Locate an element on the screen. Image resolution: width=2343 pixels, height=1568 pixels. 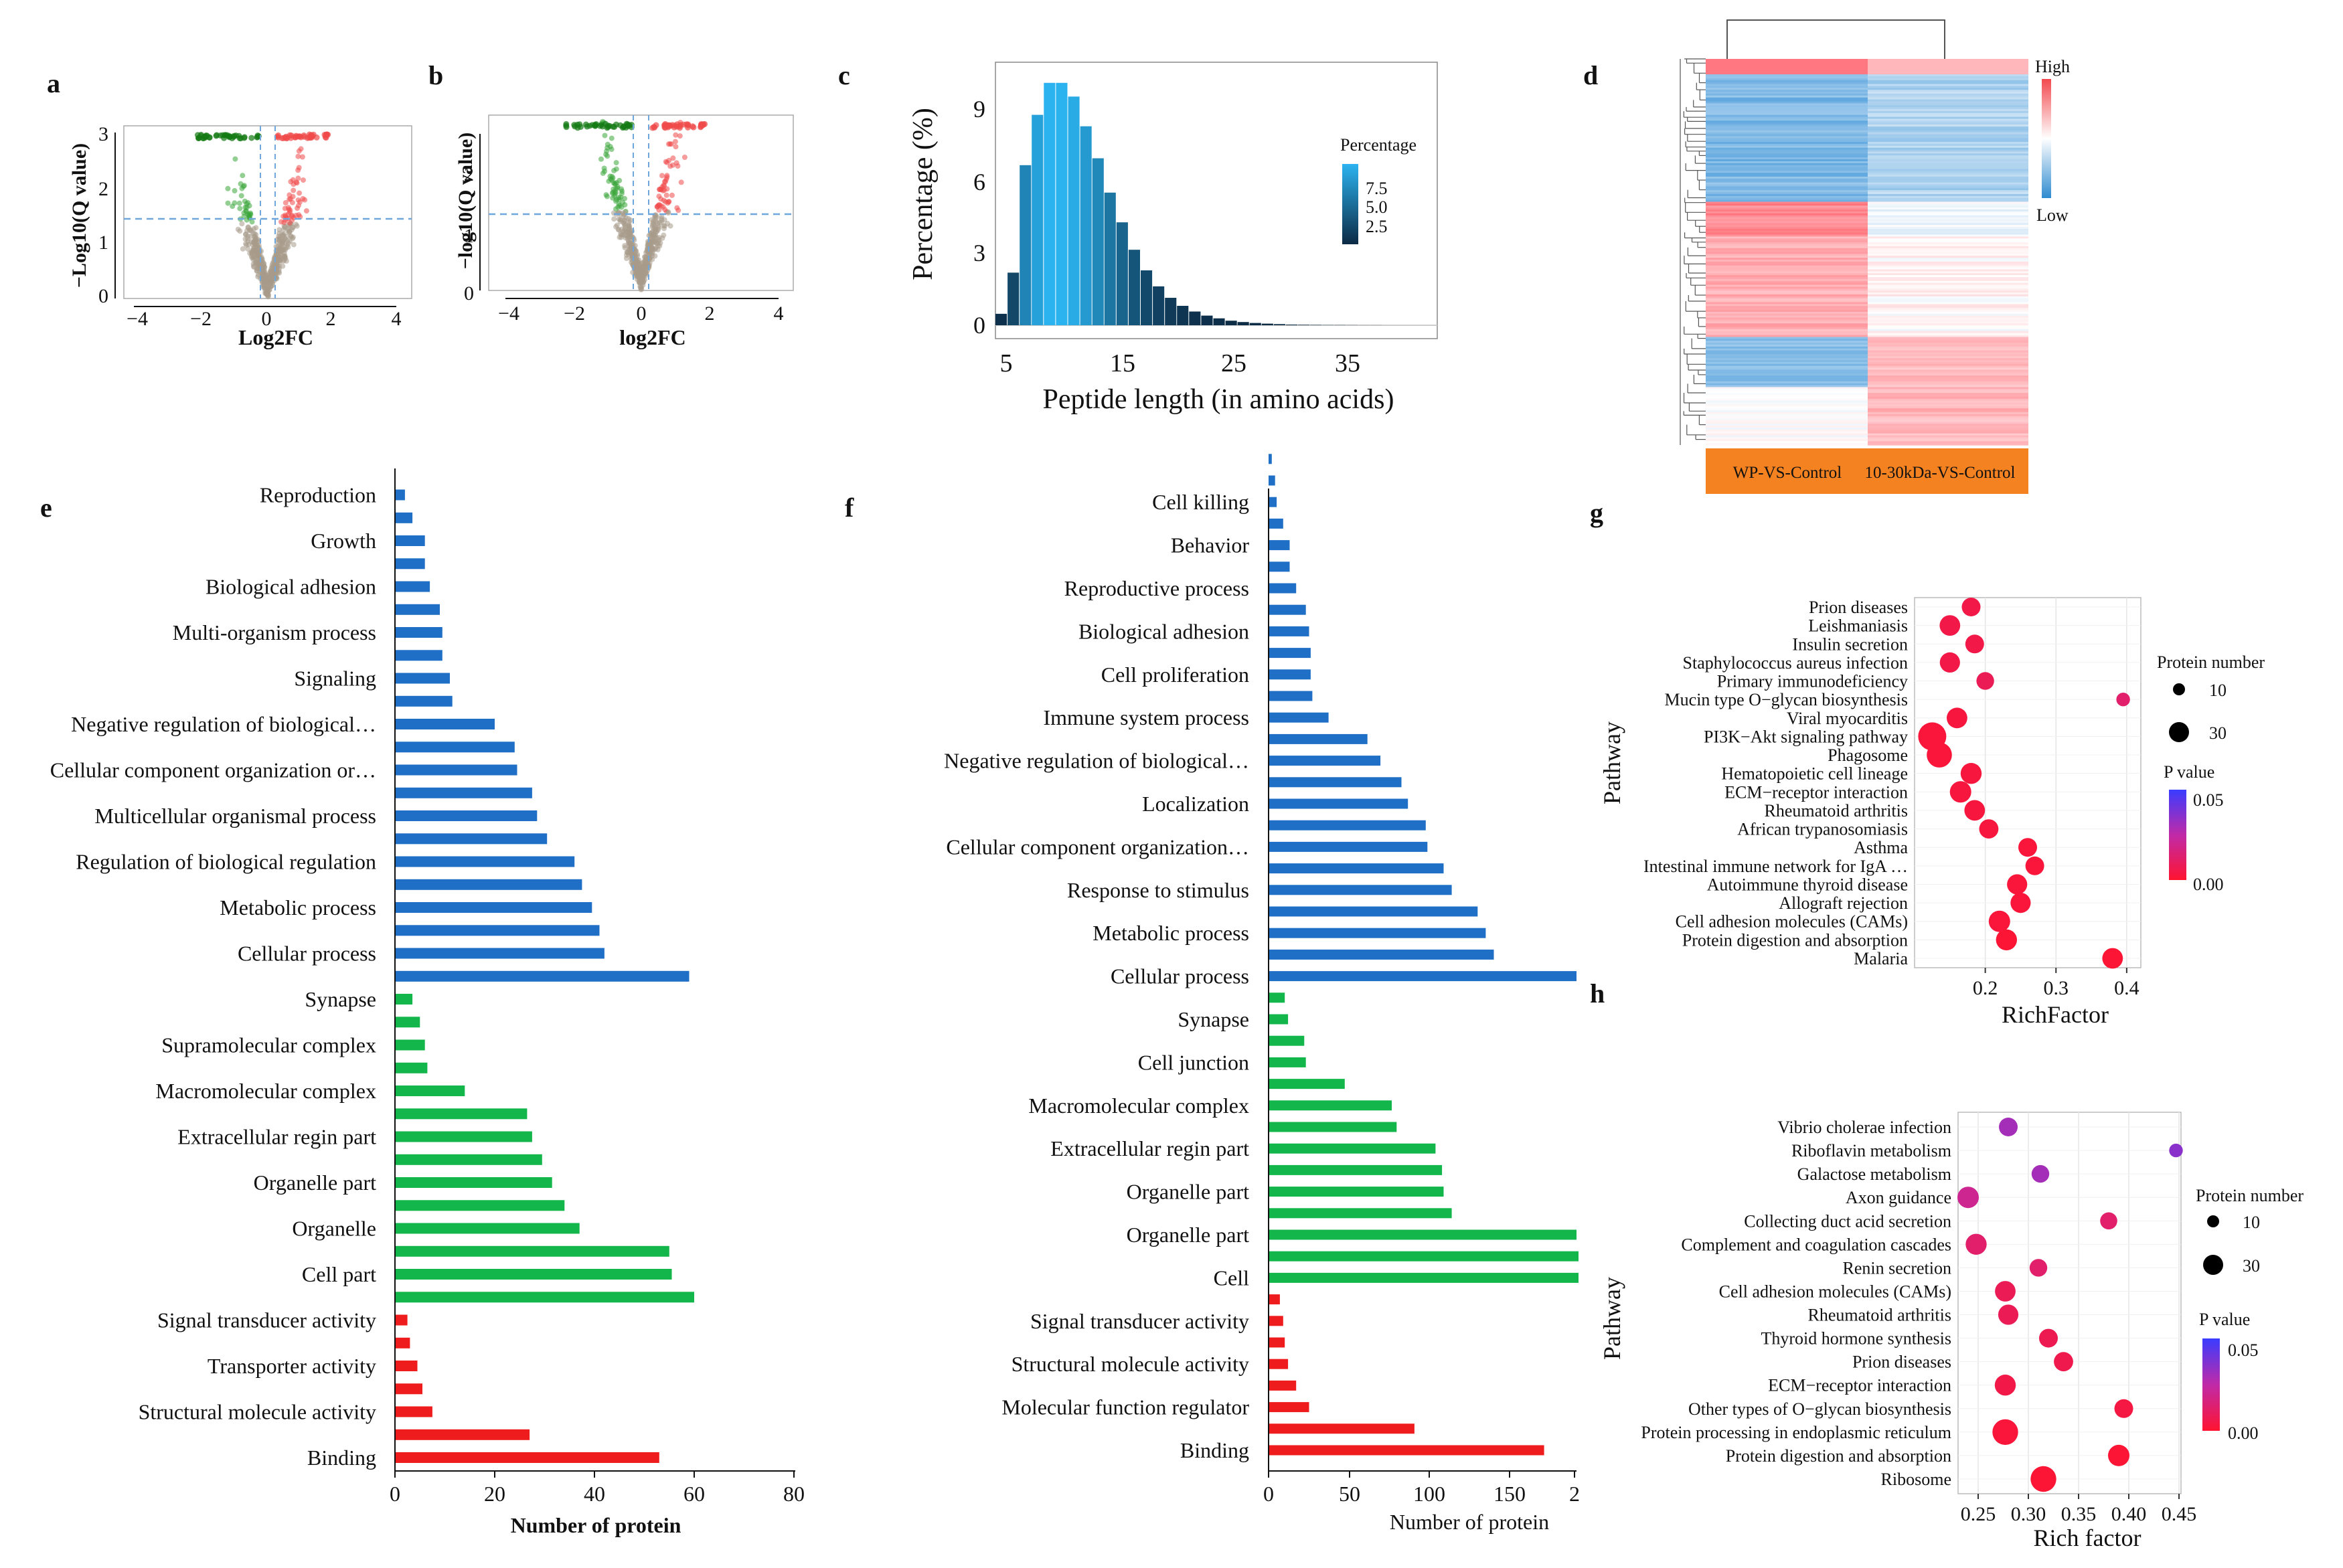
panel-d-legend-low: Low is located at coordinates (2053, 215).